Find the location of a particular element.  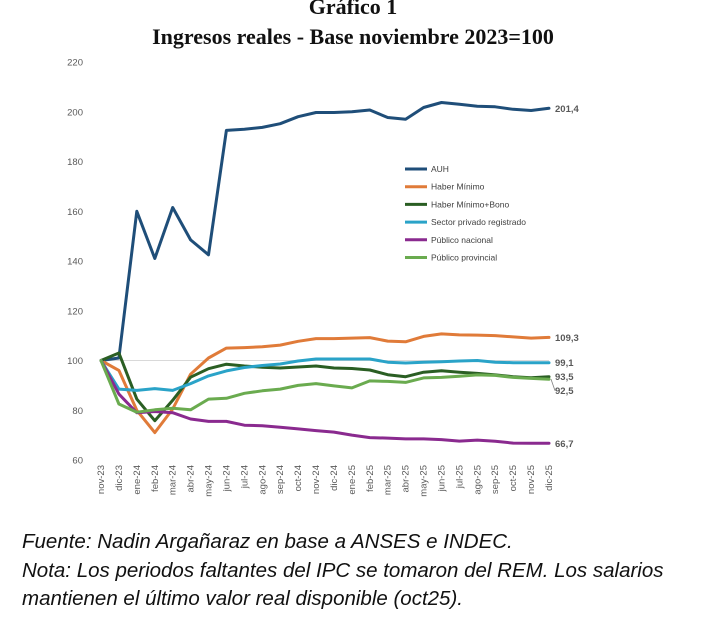

y-tick-label: 60 is located at coordinates (77, 461).